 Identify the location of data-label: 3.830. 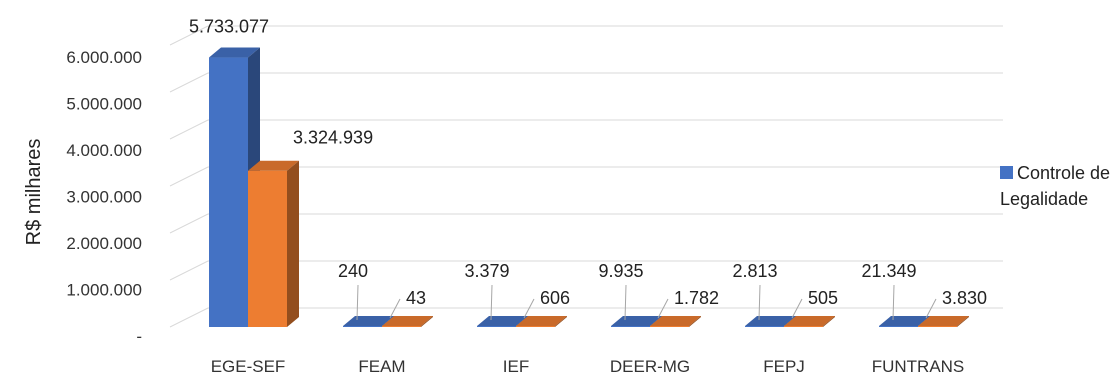
(964, 298).